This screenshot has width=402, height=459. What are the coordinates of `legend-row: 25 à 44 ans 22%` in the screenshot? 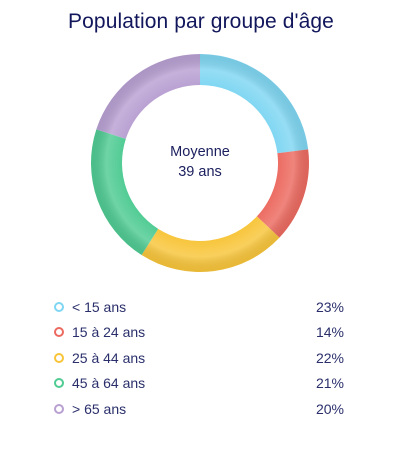 It's located at (200, 358).